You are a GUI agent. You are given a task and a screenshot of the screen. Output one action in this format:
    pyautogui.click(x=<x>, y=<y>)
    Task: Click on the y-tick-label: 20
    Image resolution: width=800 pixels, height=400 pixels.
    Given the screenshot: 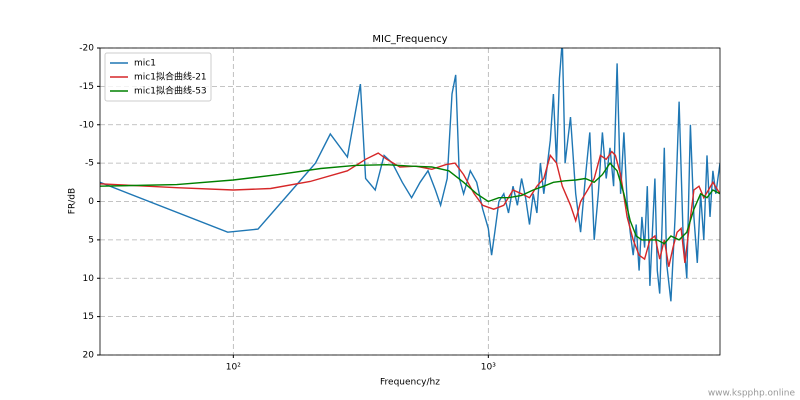 What is the action you would take?
    pyautogui.click(x=89, y=356)
    